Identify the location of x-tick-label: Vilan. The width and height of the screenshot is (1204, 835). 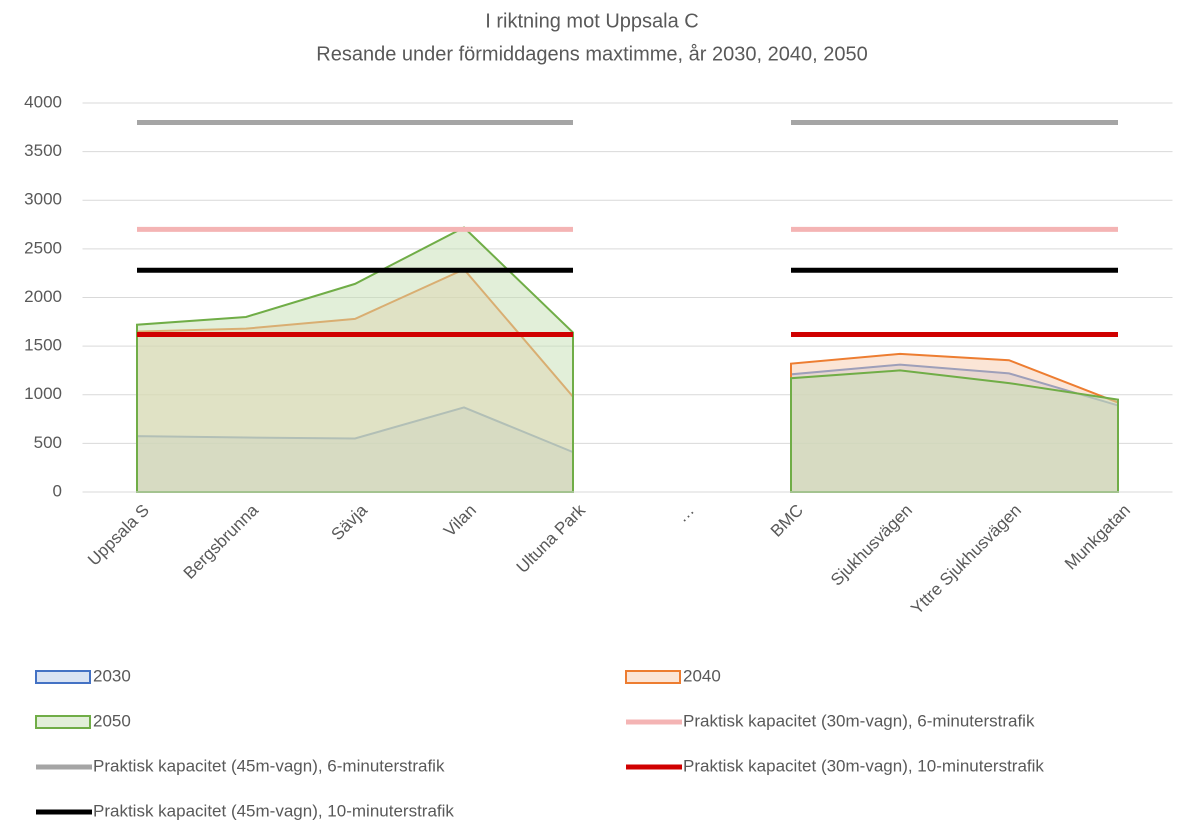
(460, 521).